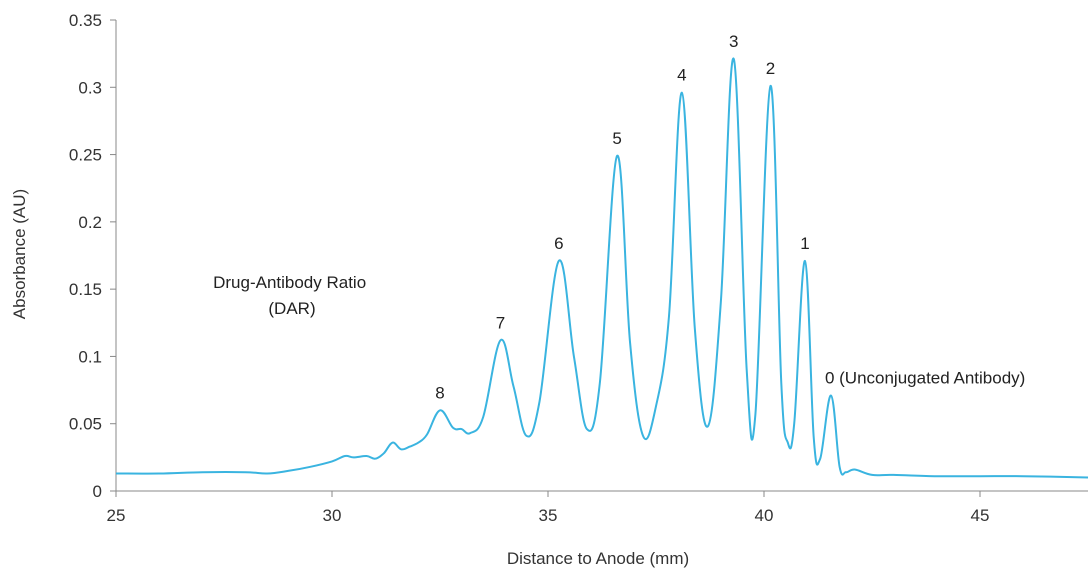  I want to click on peak-label: 0 (Unconjugated Antibody), so click(925, 377).